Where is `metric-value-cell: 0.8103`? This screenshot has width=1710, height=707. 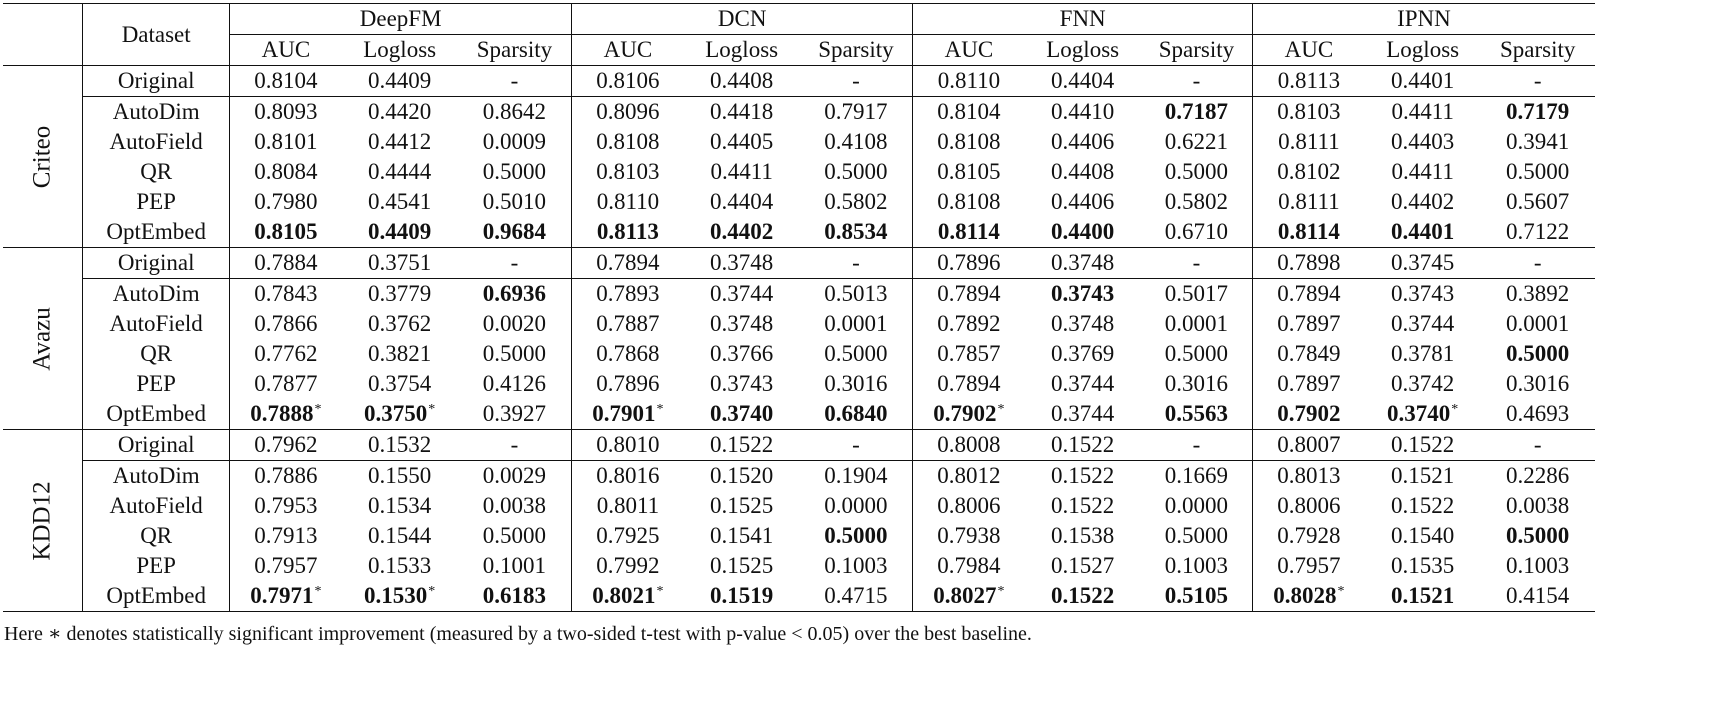 metric-value-cell: 0.8103 is located at coordinates (1308, 111).